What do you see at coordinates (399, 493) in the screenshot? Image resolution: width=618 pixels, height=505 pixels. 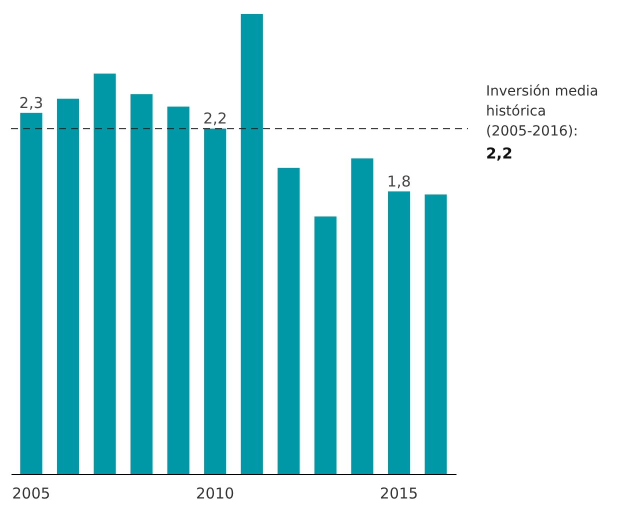 I see `x-tick-label: 2015` at bounding box center [399, 493].